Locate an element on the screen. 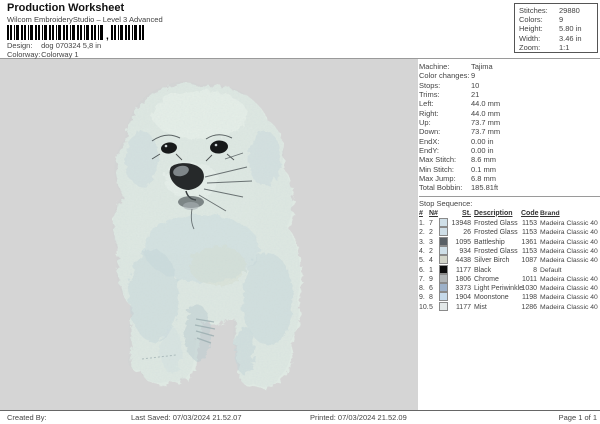 This screenshot has width=600, height=424. stitch-count: 1177 is located at coordinates (463, 307).